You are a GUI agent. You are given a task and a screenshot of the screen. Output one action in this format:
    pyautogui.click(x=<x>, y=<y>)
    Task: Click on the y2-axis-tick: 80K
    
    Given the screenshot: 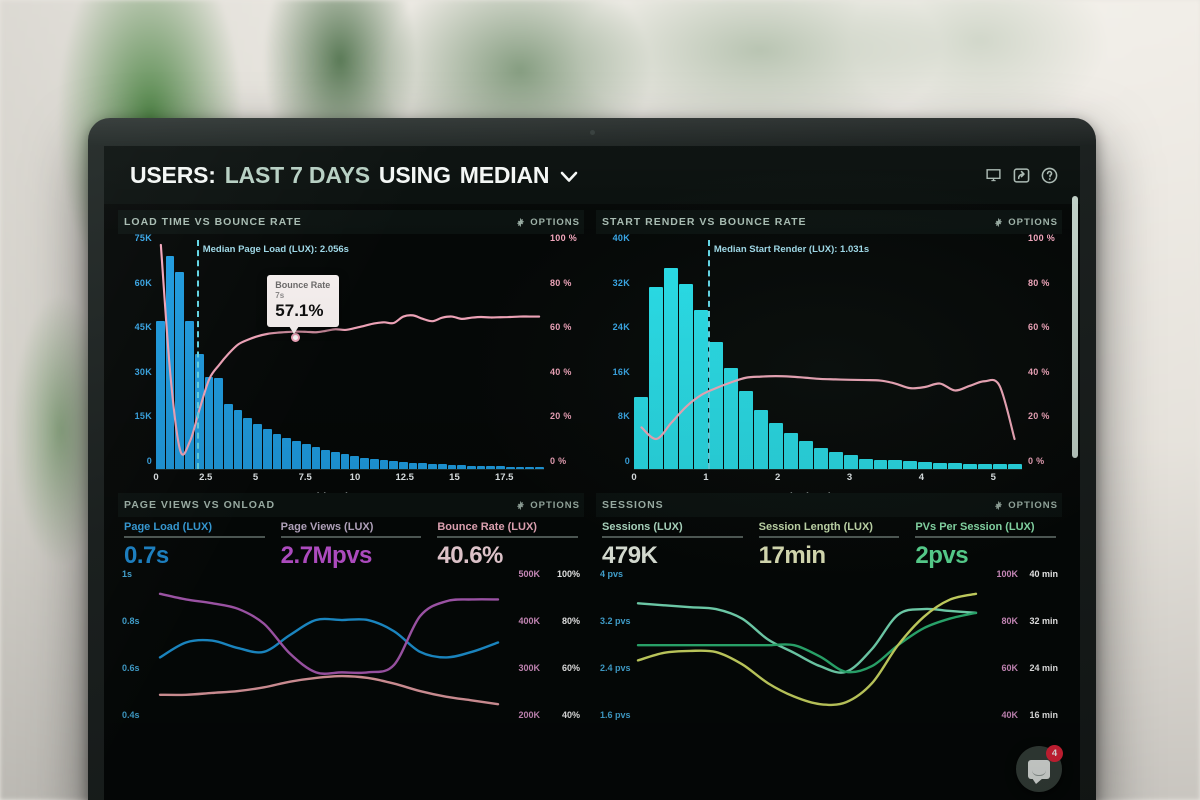 What is the action you would take?
    pyautogui.click(x=1009, y=620)
    